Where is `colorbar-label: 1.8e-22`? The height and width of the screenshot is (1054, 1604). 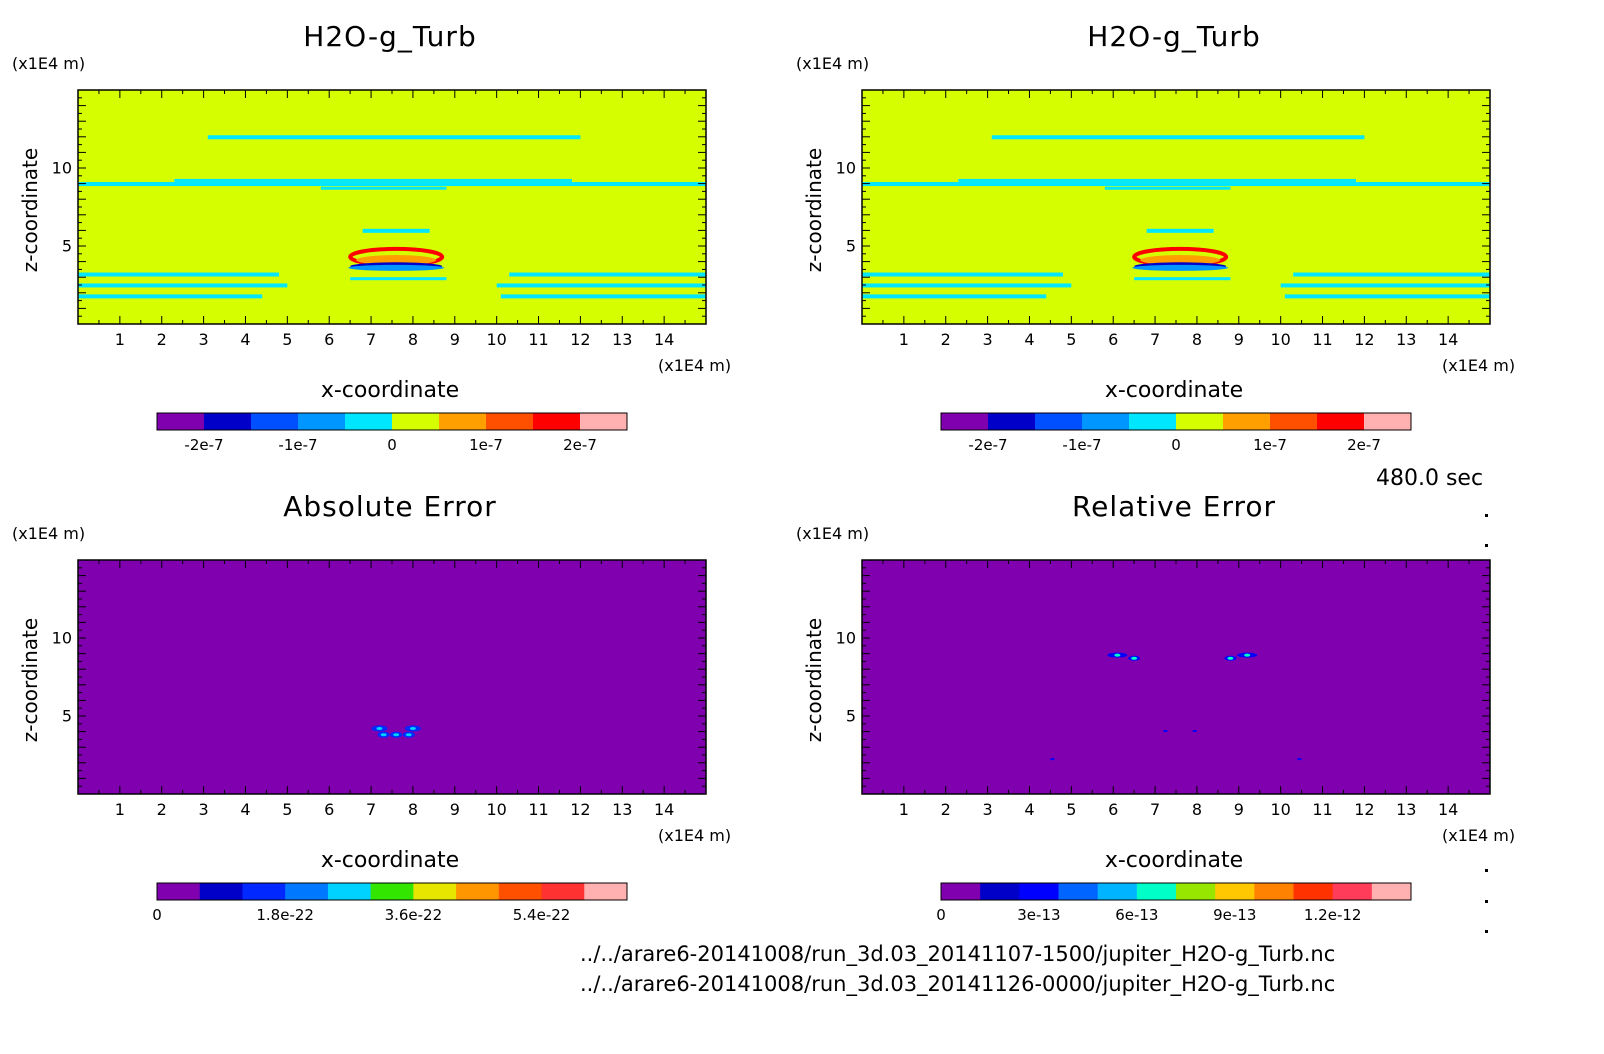
colorbar-label: 1.8e-22 is located at coordinates (285, 915).